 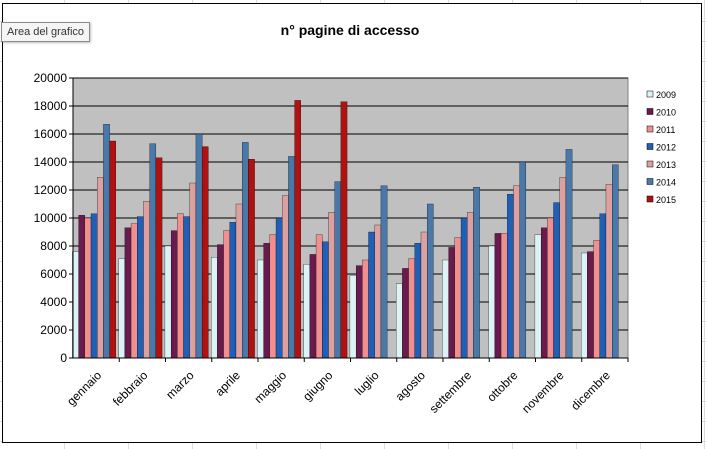 I want to click on legend-label-2009: 2009, so click(x=666, y=95).